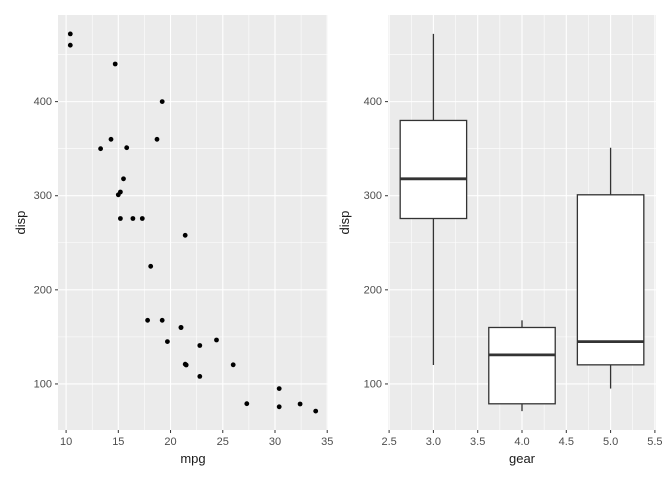 The image size is (672, 480). I want to click on x-tick-label: 4.0, so click(521, 442).